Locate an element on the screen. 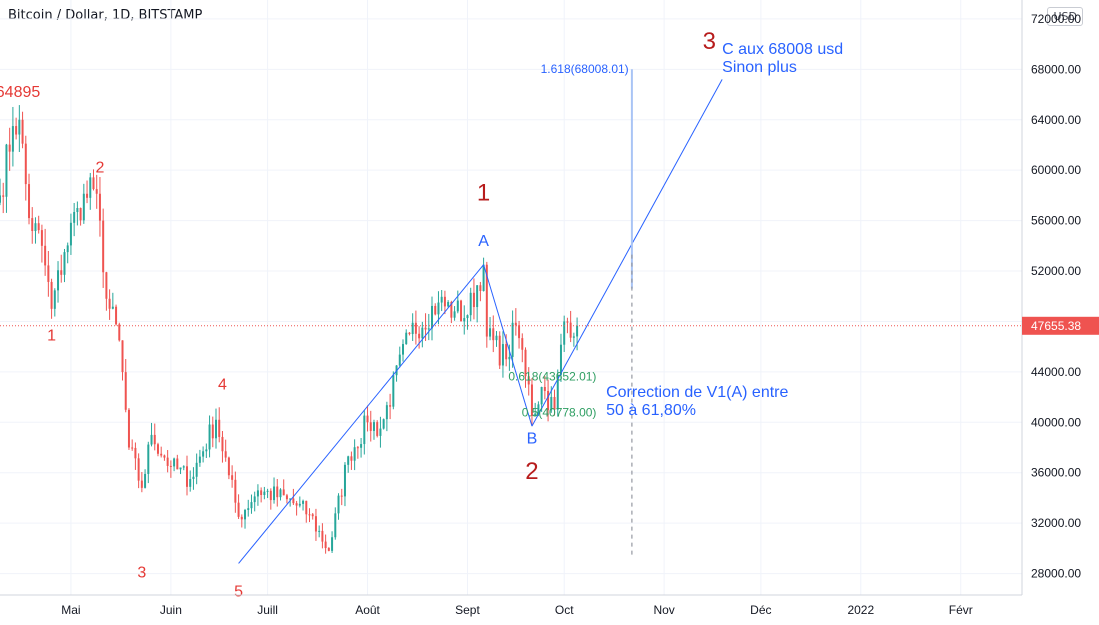 This screenshot has height=625, width=1099. y-tick-label: 56000.00 is located at coordinates (1056, 221).